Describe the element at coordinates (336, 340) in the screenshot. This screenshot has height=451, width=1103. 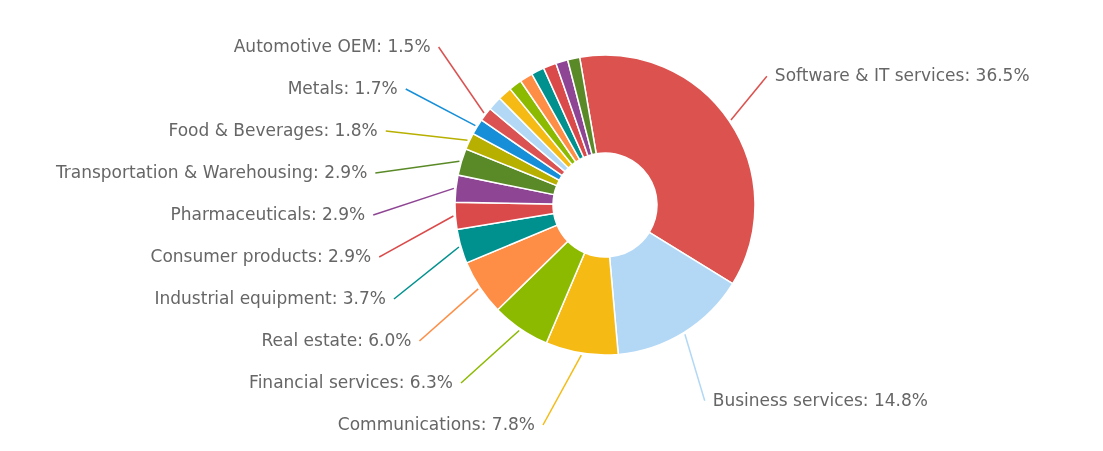
I see `slice-label: Real estate: 6.0%` at that location.